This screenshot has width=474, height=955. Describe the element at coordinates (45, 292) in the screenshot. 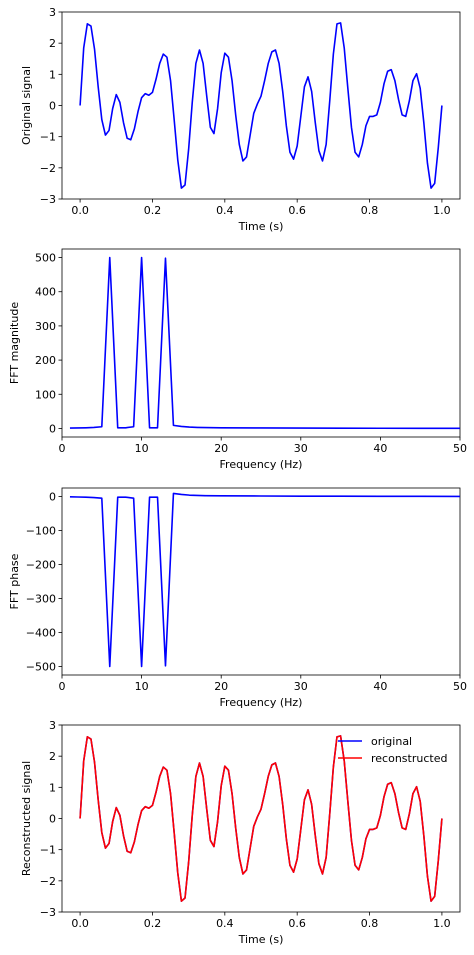

I see `y-tick-label: 400` at that location.